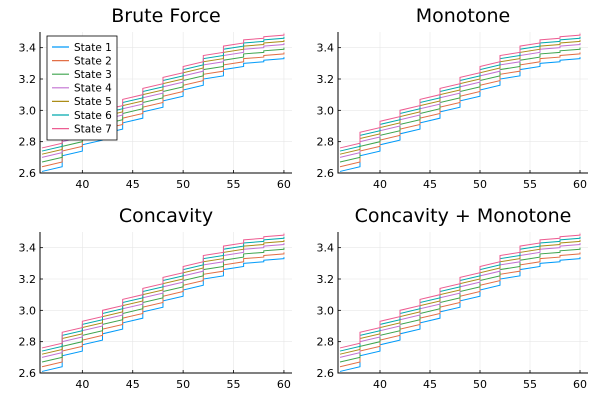 This screenshot has width=600, height=400. What do you see at coordinates (93, 116) in the screenshot?
I see `legend-label: State 6` at bounding box center [93, 116].